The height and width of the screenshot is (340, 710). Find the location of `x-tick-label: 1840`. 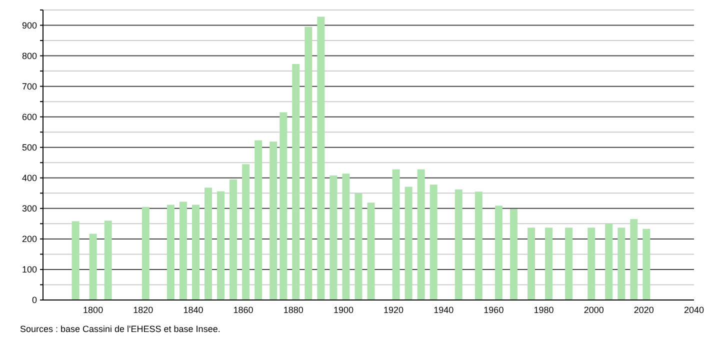

x-tick-label: 1840 is located at coordinates (193, 310).